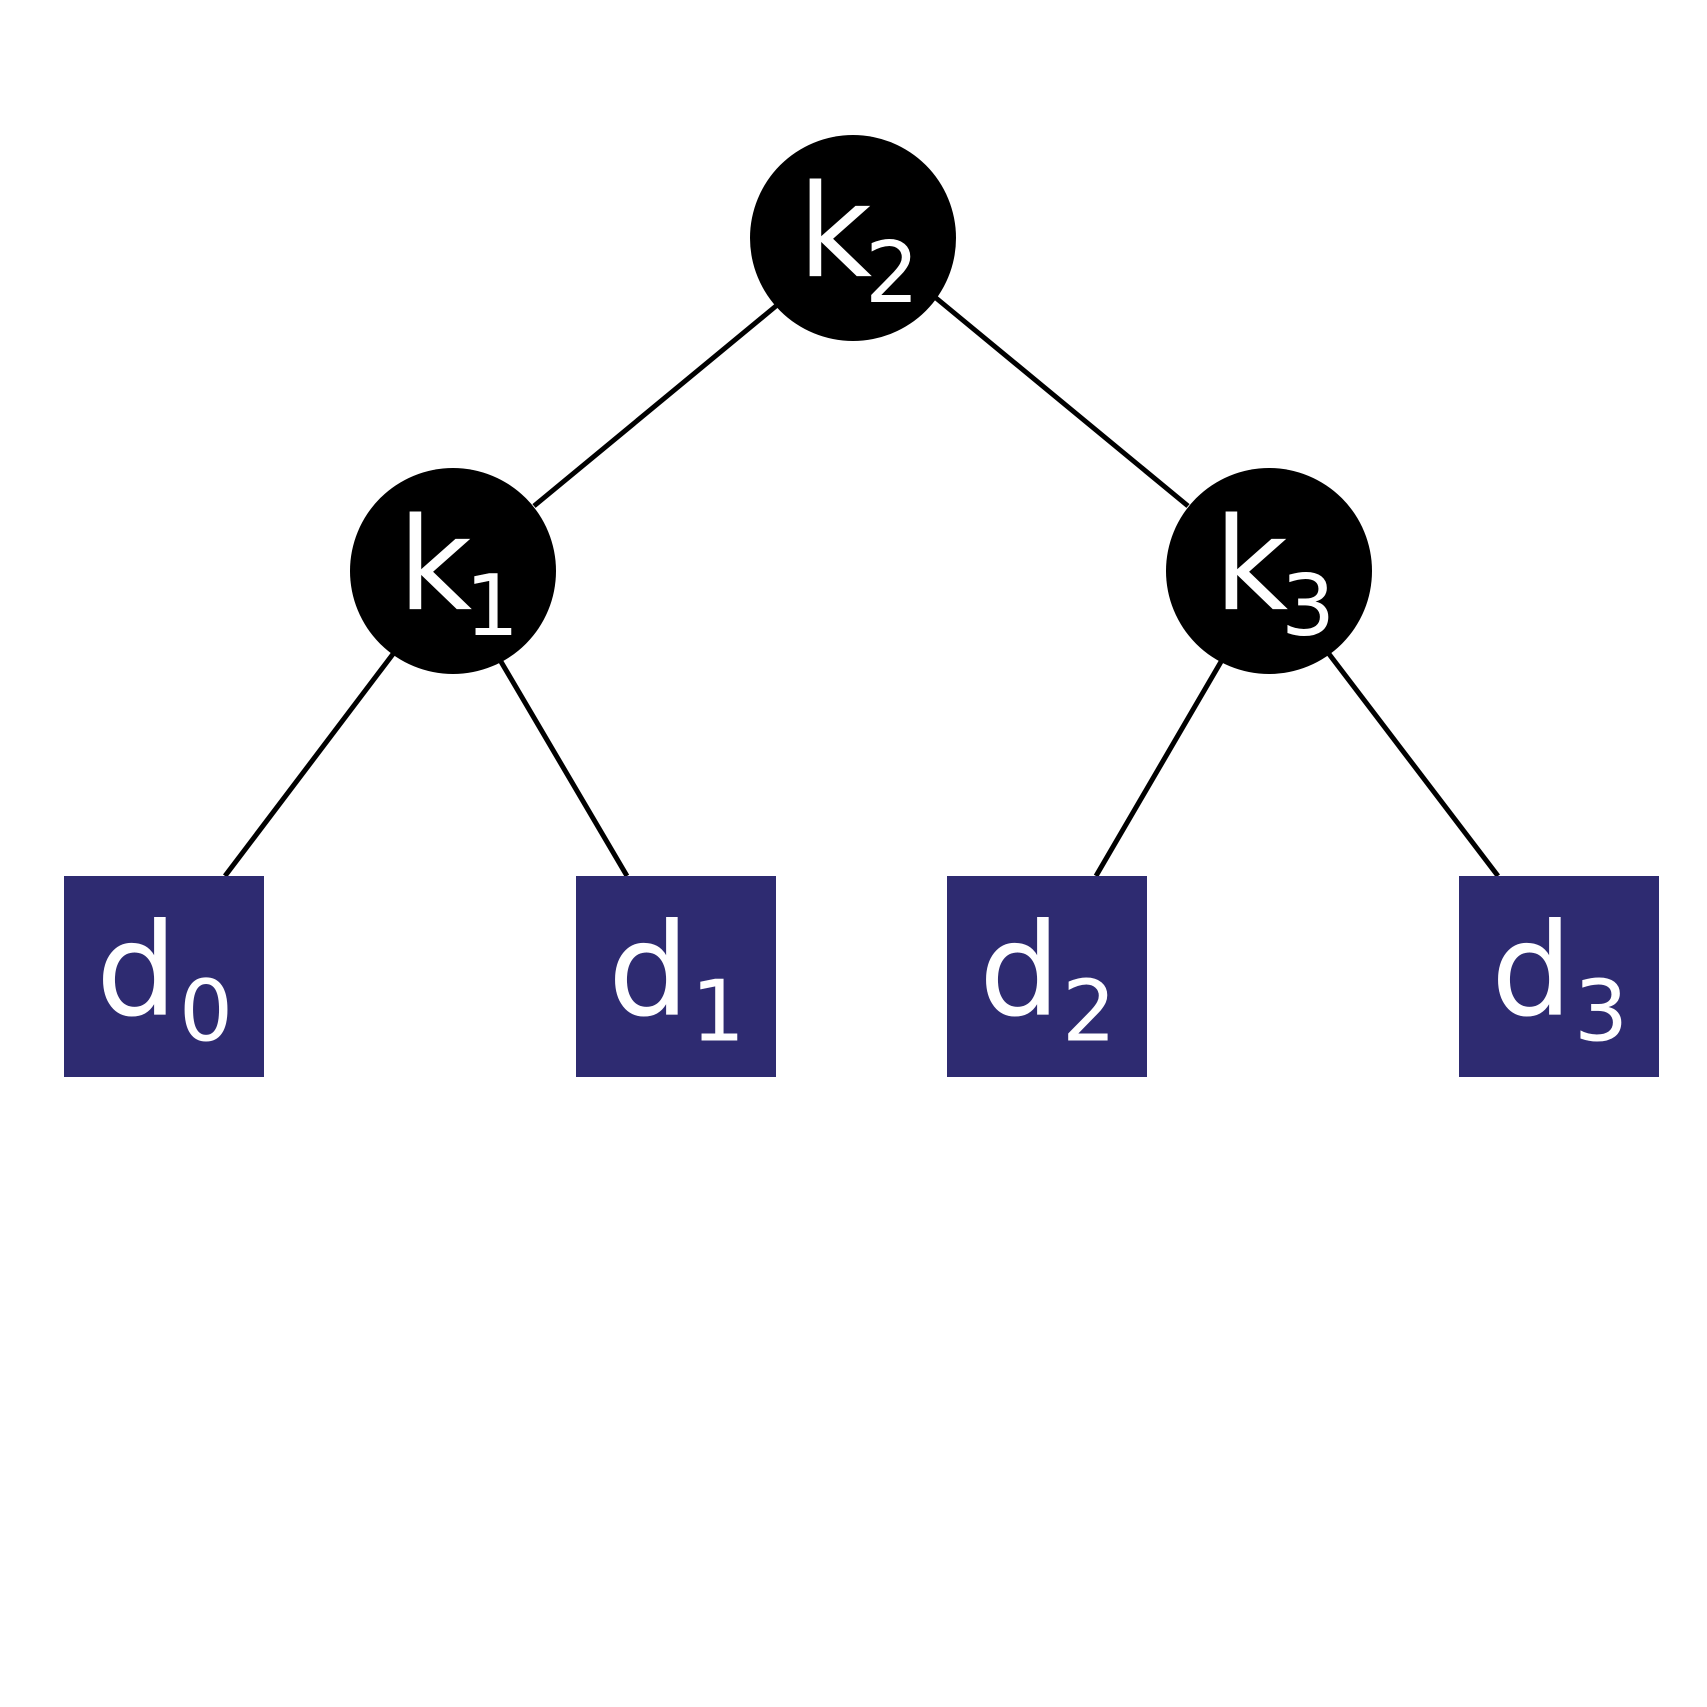 The height and width of the screenshot is (1707, 1707). Describe the element at coordinates (563, 768) in the screenshot. I see `edge-k1-d1` at that location.